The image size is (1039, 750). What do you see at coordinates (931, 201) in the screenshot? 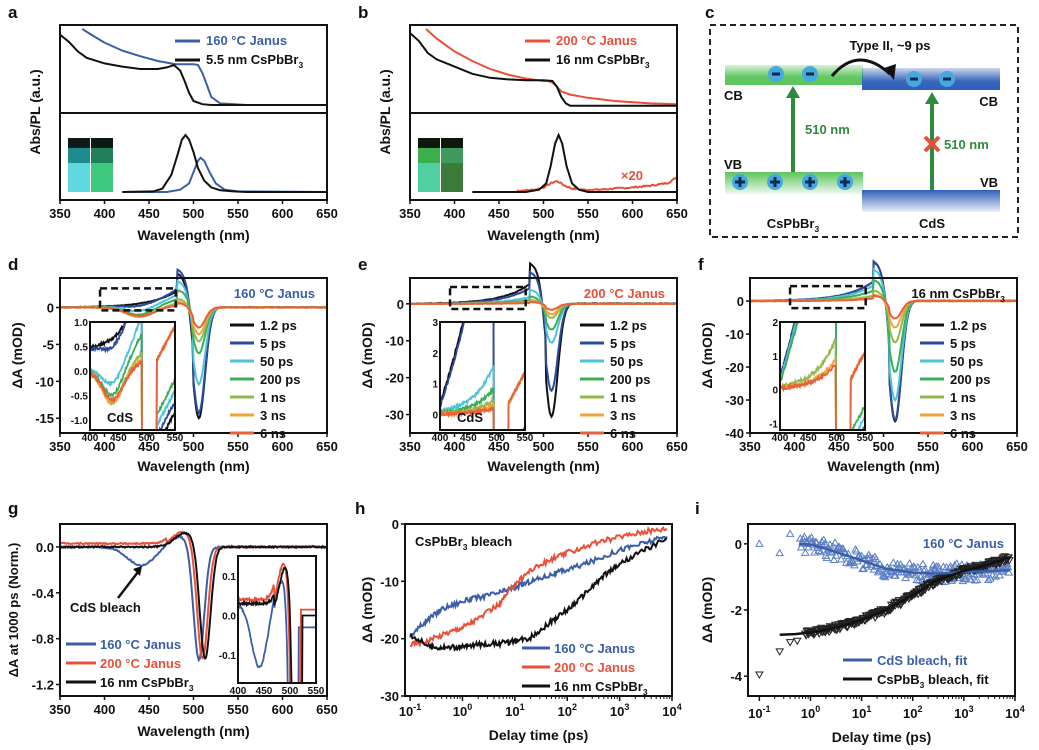
I see `cds-valence-band` at bounding box center [931, 201].